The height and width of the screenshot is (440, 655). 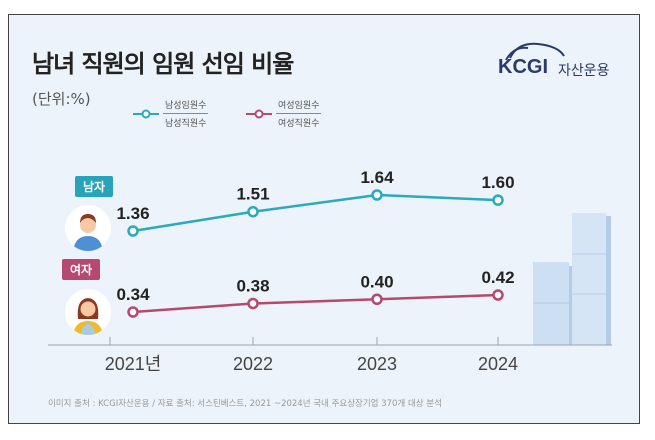 I want to click on series-line-female, so click(x=315, y=303).